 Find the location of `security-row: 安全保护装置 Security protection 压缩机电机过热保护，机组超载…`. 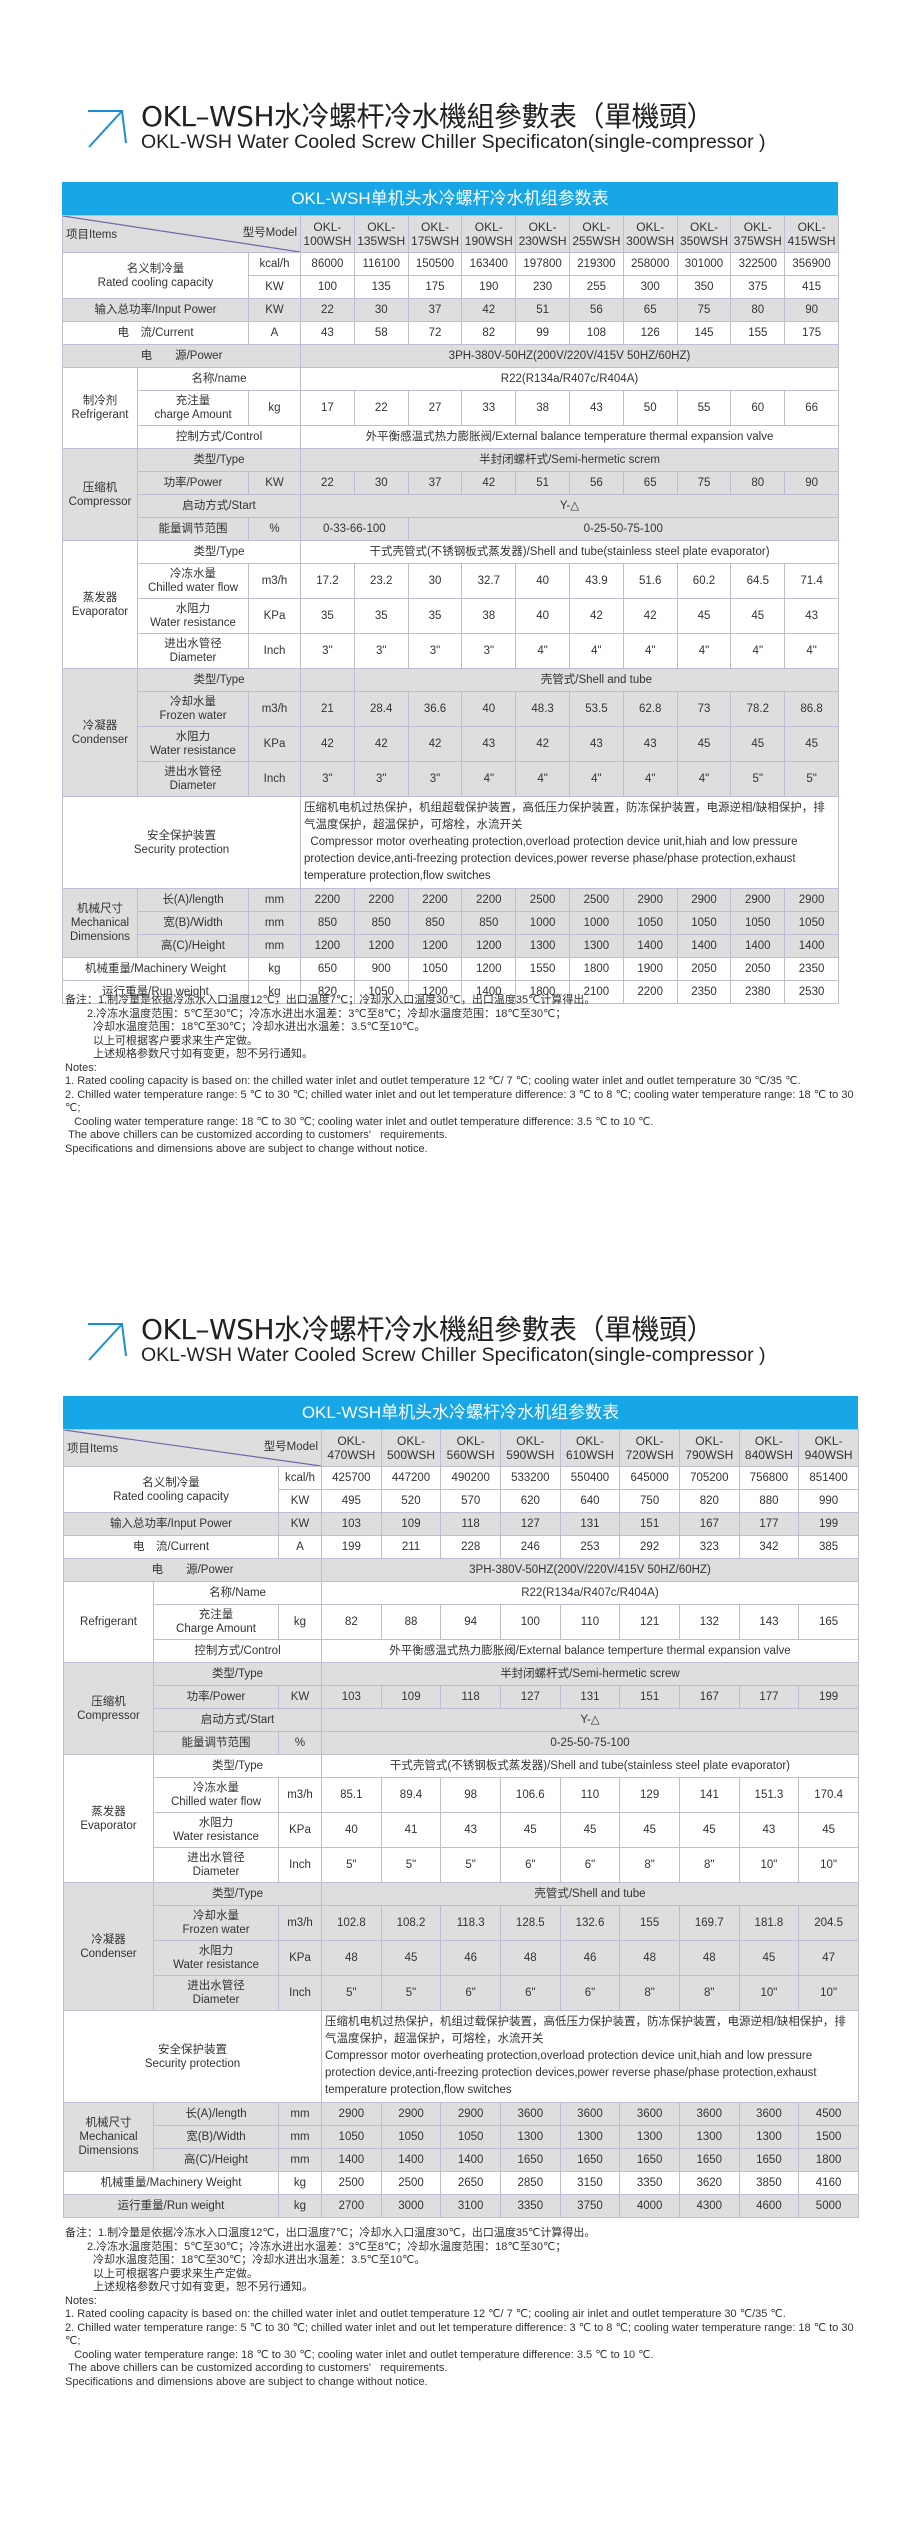

security-row: 安全保护装置 Security protection 压缩机电机过热保护，机组超载… is located at coordinates (450, 842).